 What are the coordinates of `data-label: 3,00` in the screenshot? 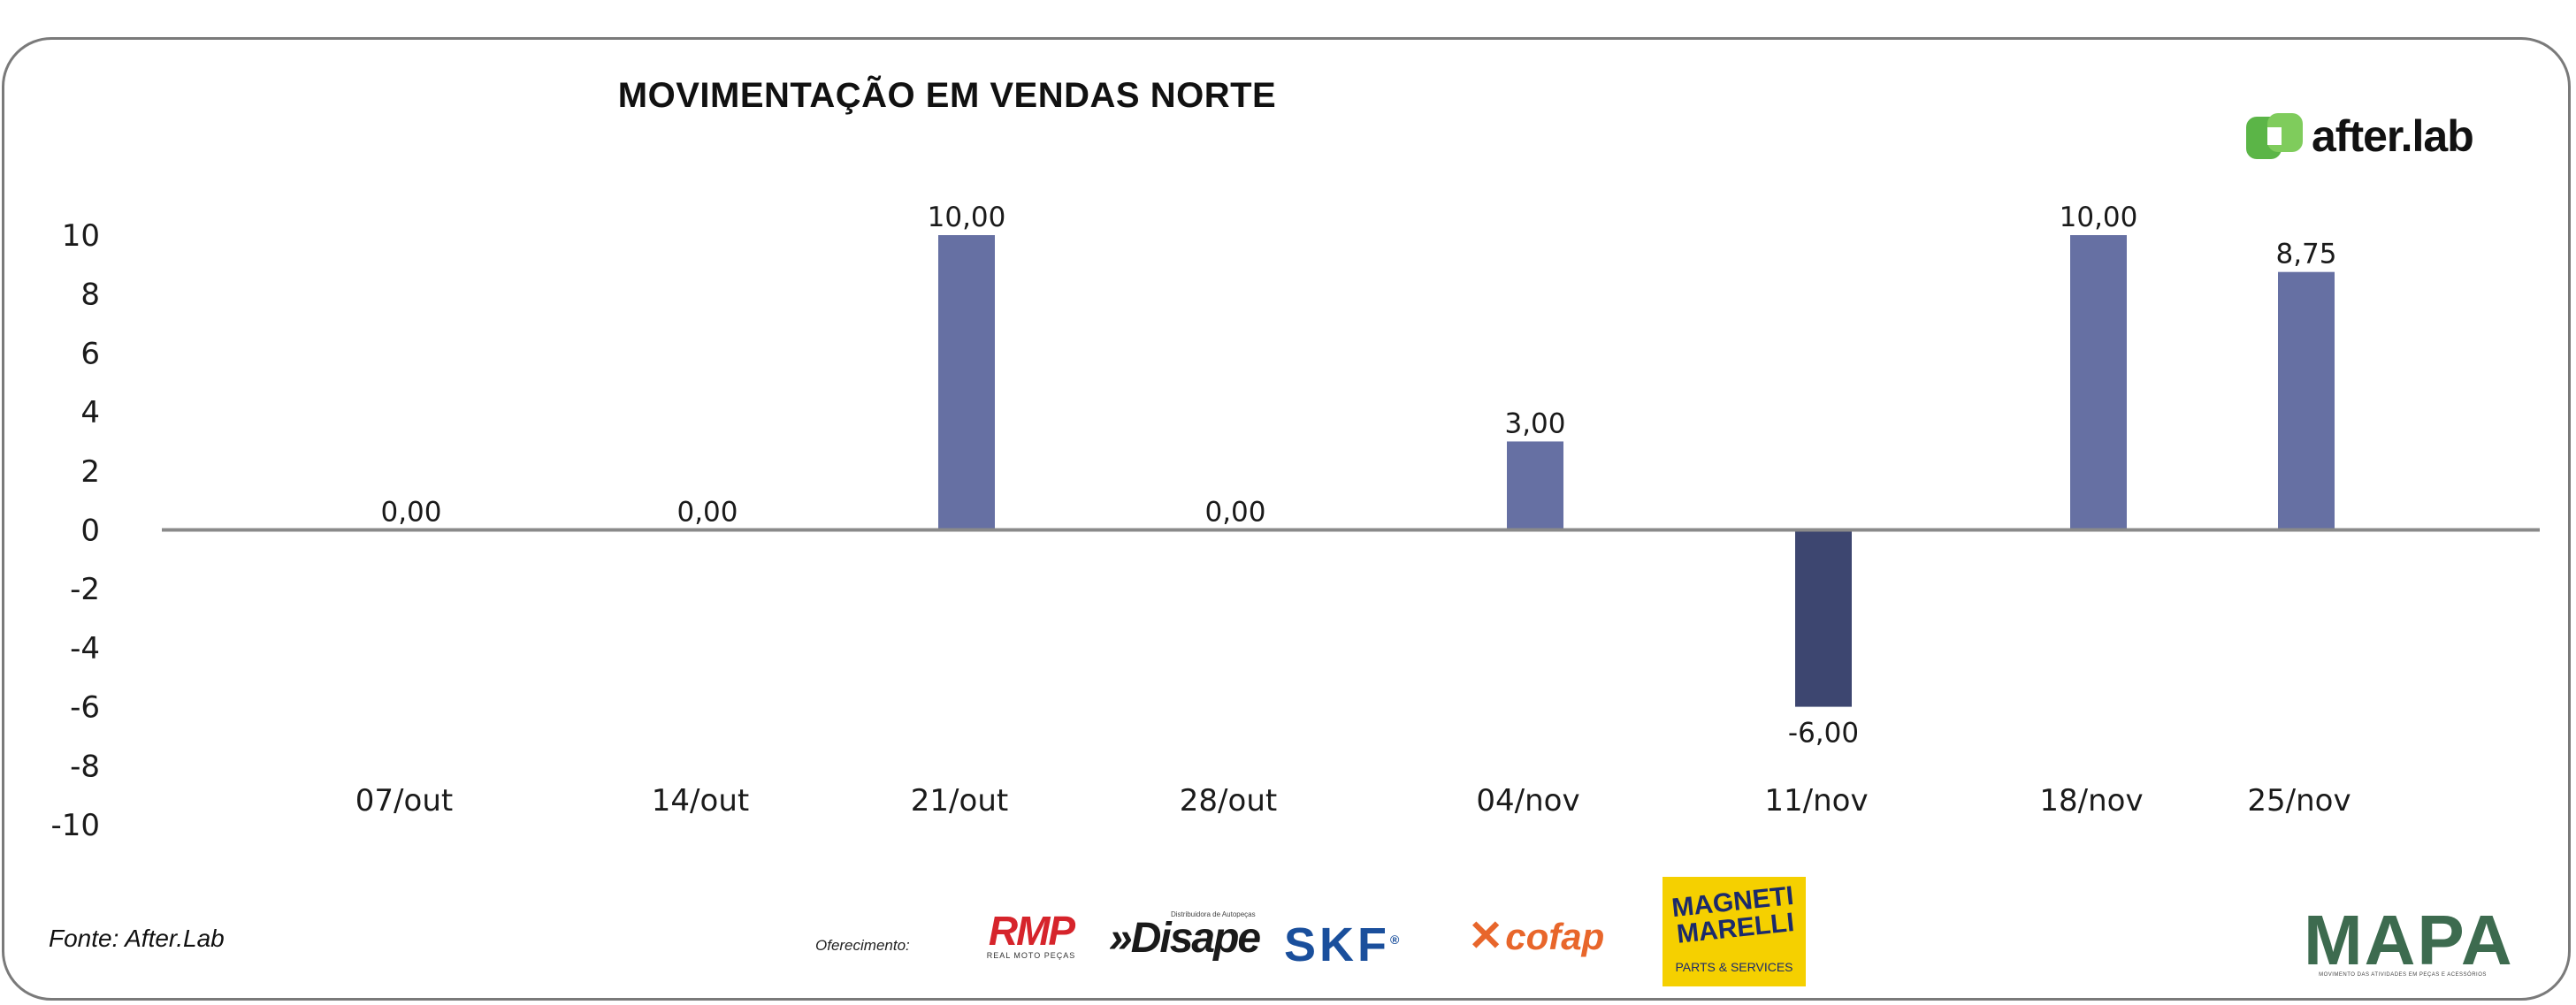 It's located at (1534, 423).